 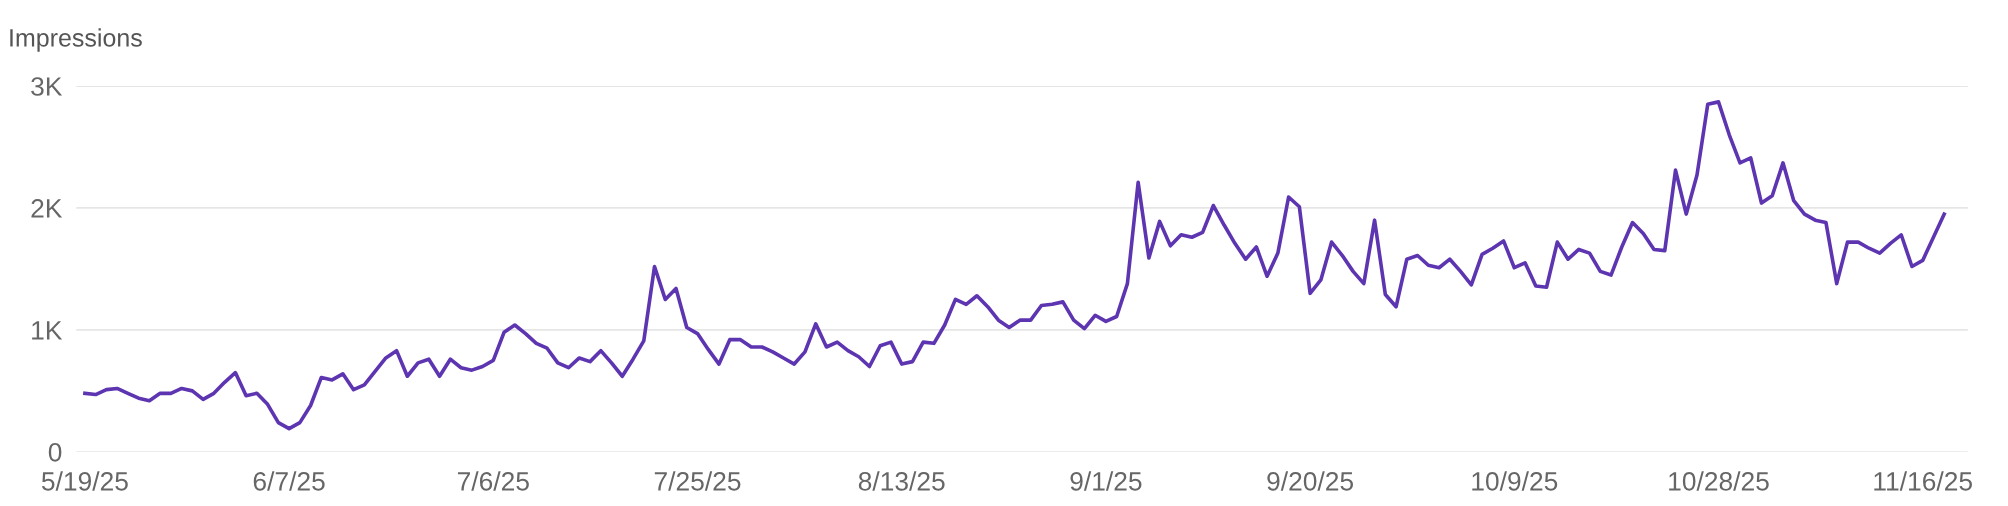 I want to click on x-tick-label: 8/13/25, so click(x=901, y=481).